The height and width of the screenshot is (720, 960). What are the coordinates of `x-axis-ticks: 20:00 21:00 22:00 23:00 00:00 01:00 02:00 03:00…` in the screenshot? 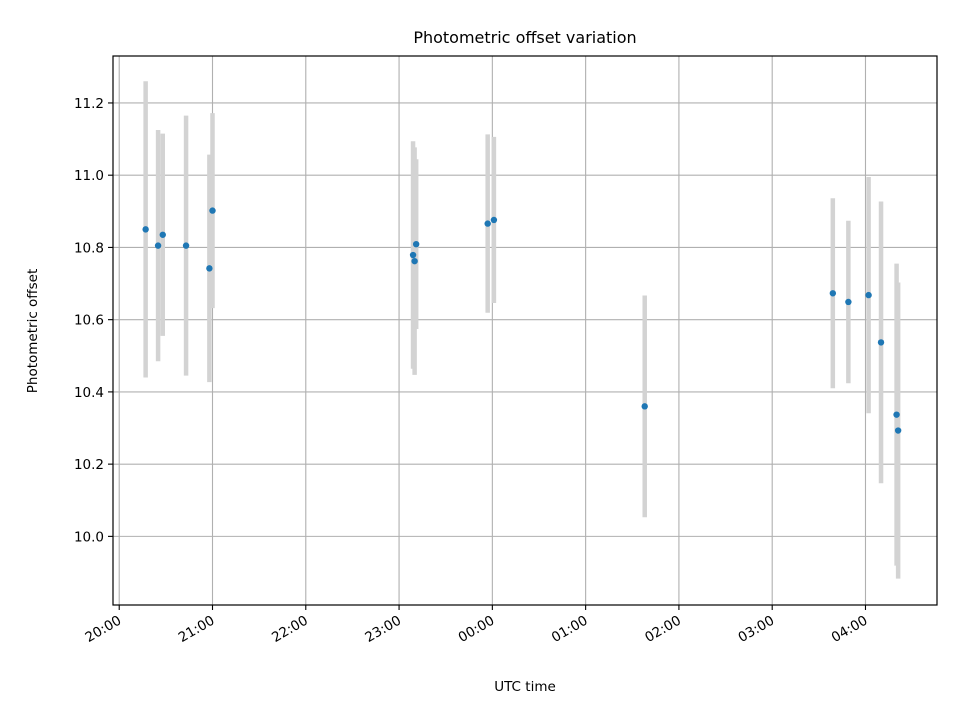 It's located at (477, 625).